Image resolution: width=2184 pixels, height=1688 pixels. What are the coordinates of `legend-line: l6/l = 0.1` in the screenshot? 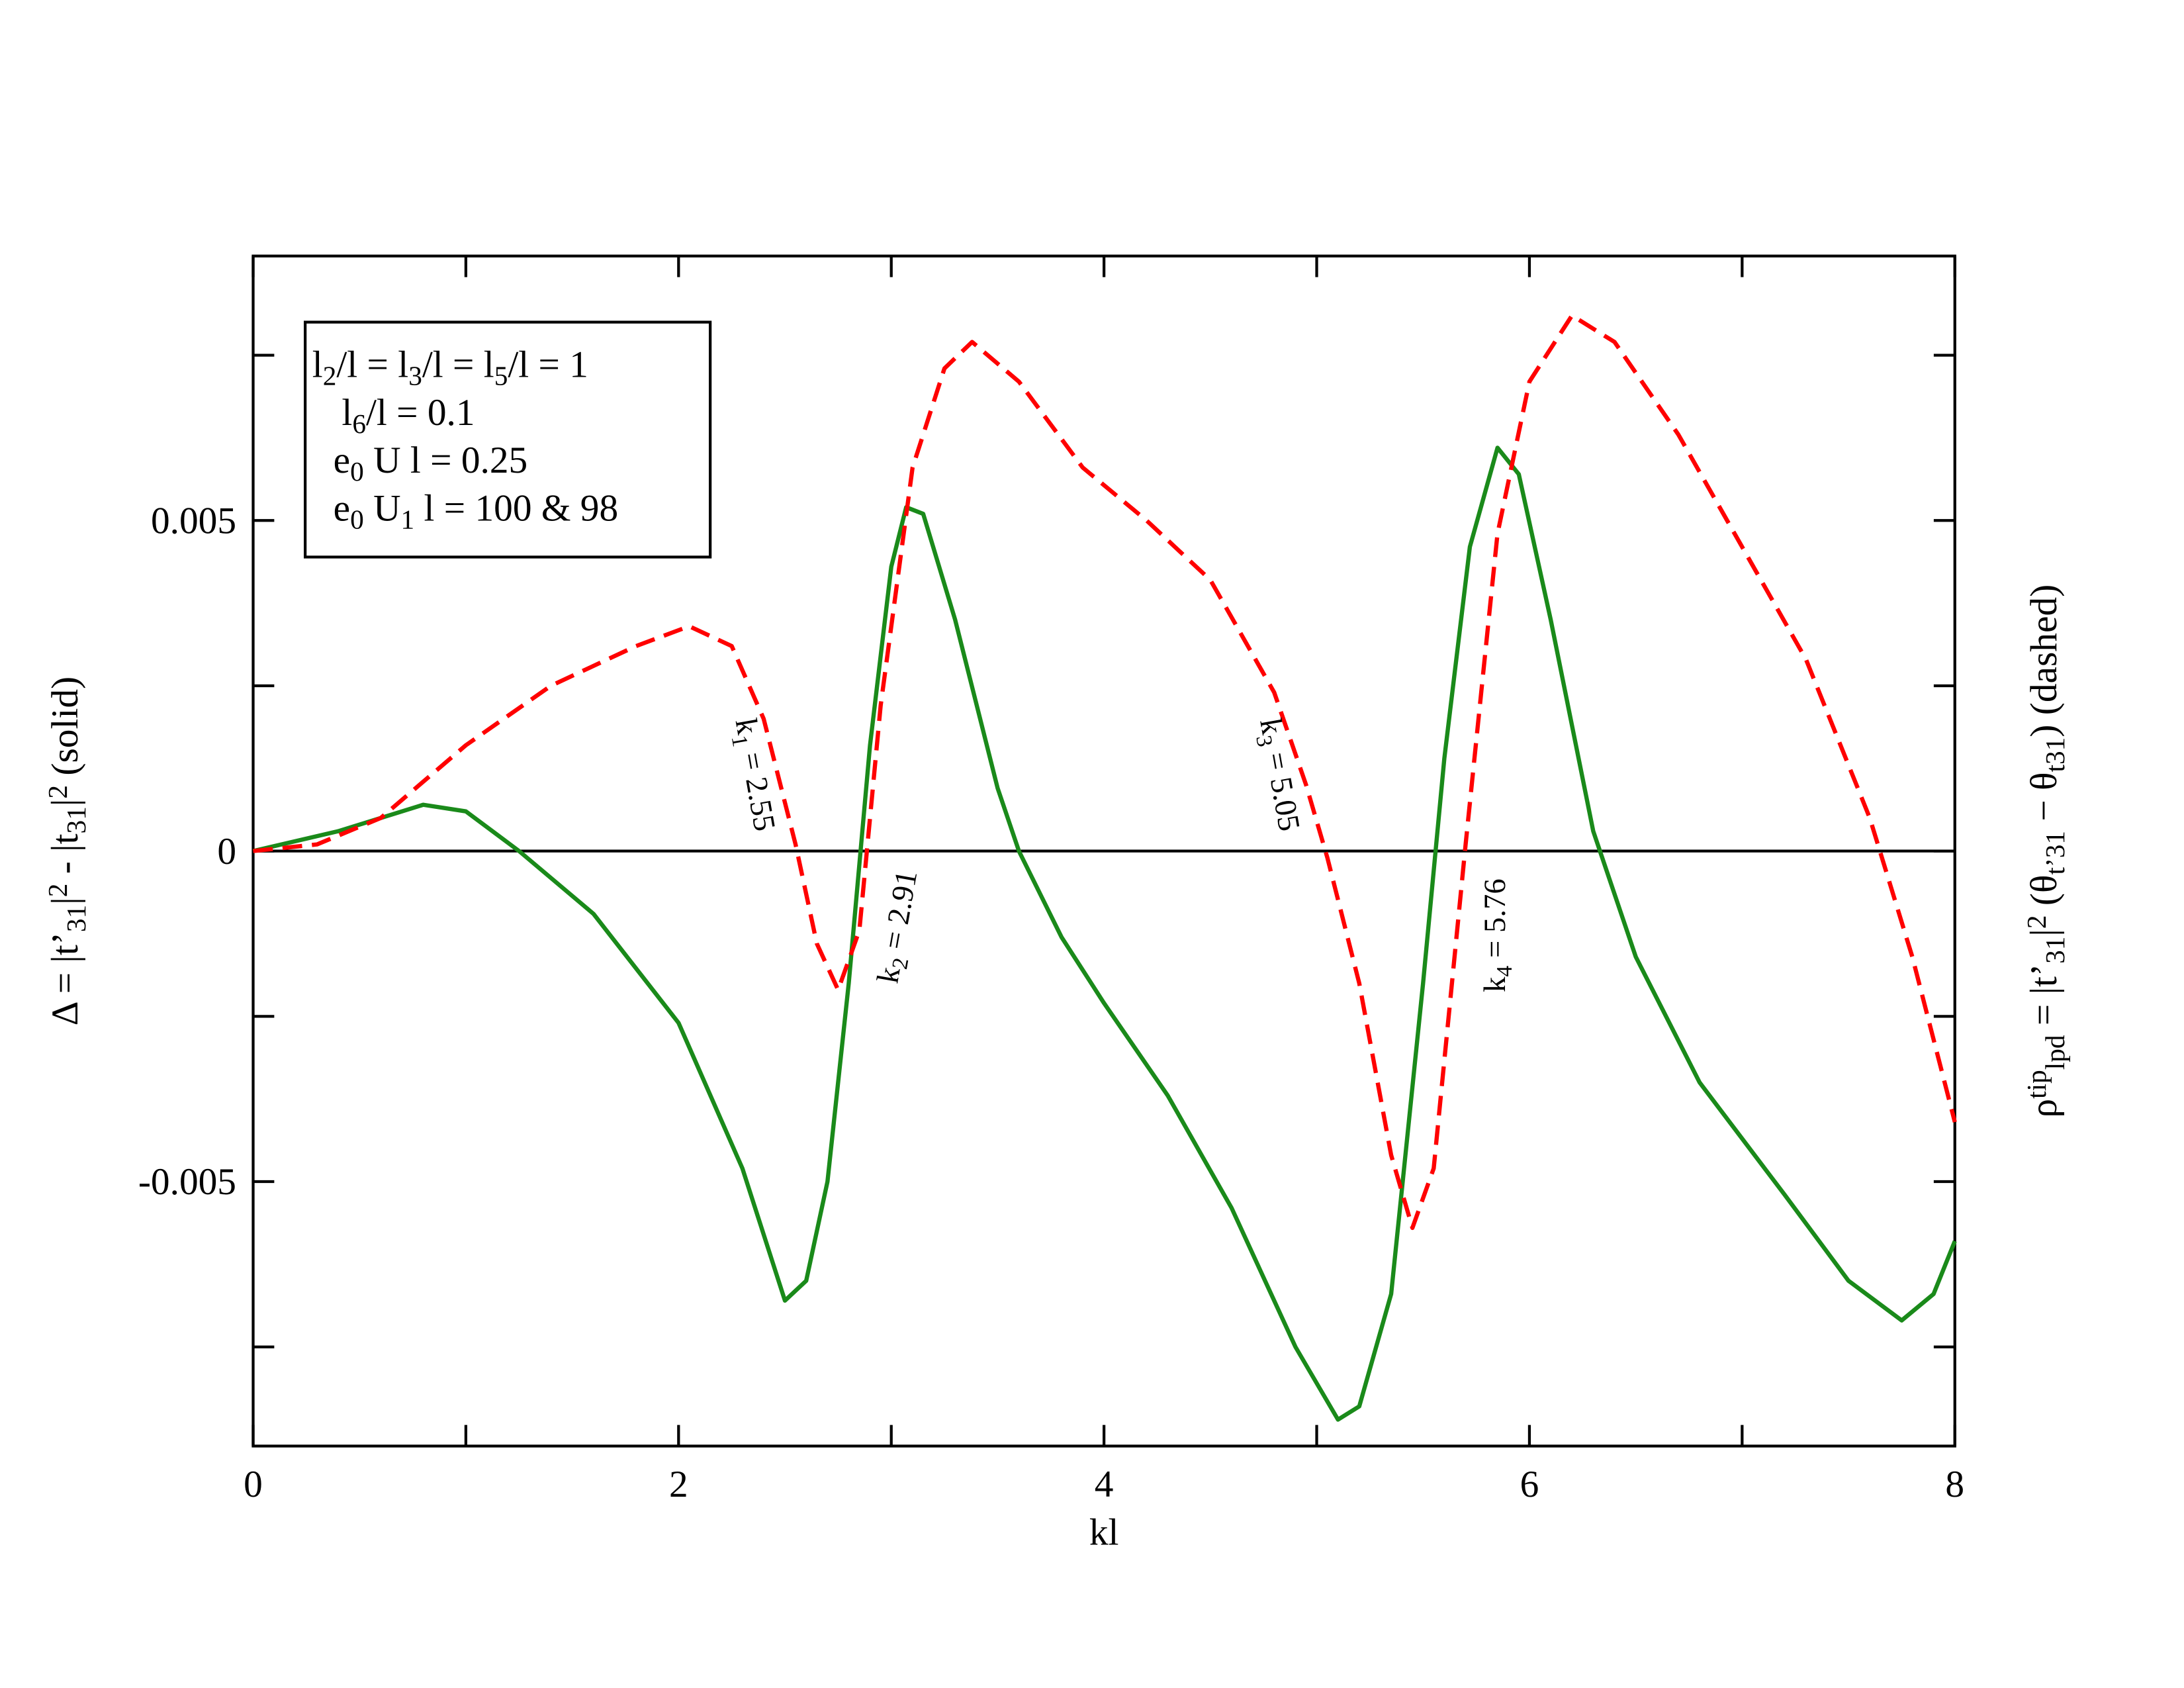 It's located at (408, 415).